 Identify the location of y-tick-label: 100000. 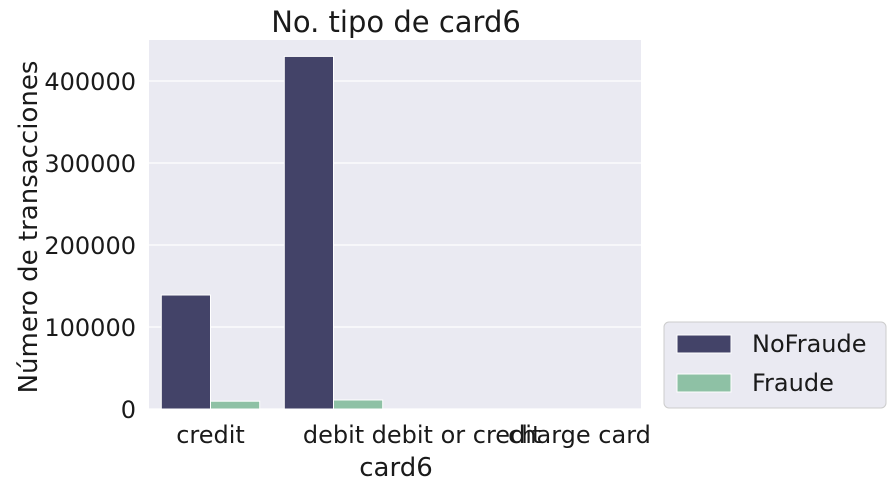
(90, 328).